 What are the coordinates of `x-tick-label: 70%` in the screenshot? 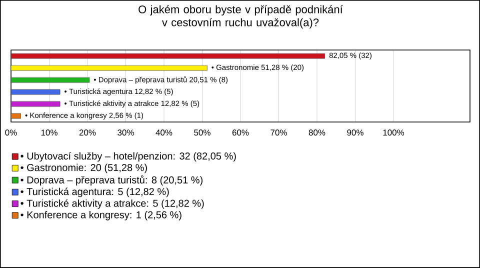 It's located at (278, 133).